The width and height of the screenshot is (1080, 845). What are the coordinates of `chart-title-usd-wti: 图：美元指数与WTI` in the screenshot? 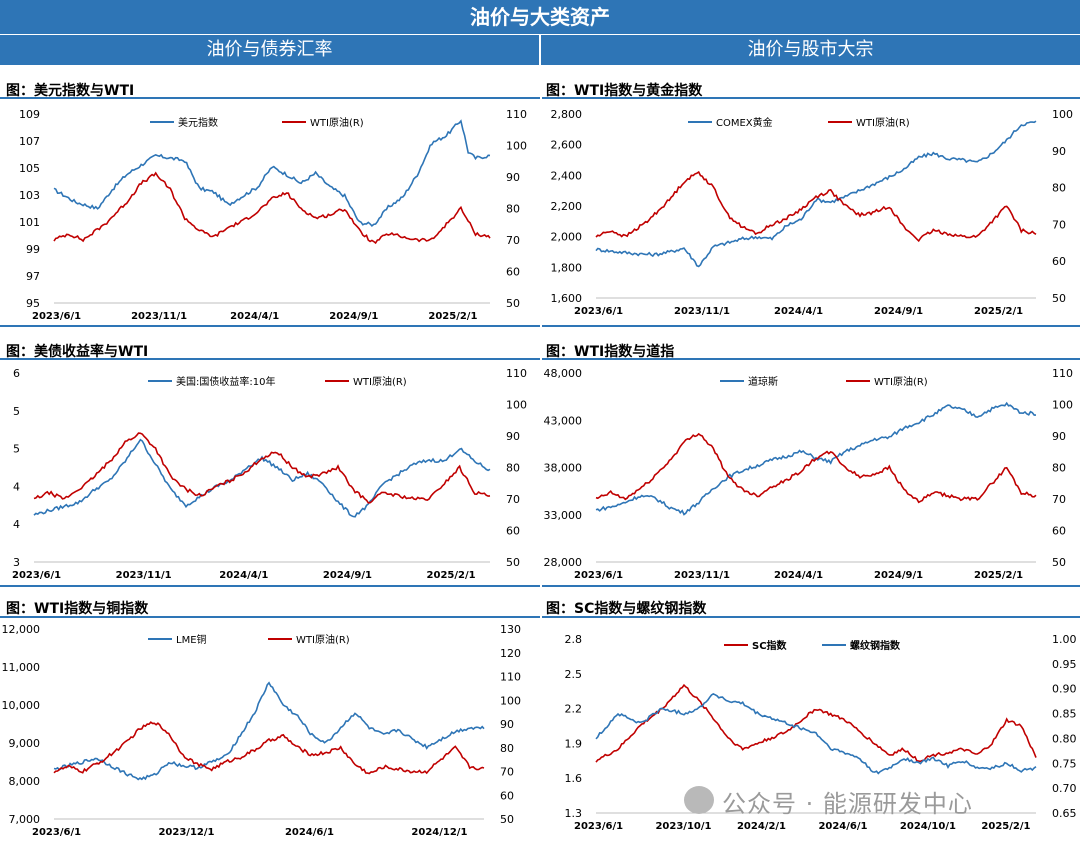 It's located at (70, 91).